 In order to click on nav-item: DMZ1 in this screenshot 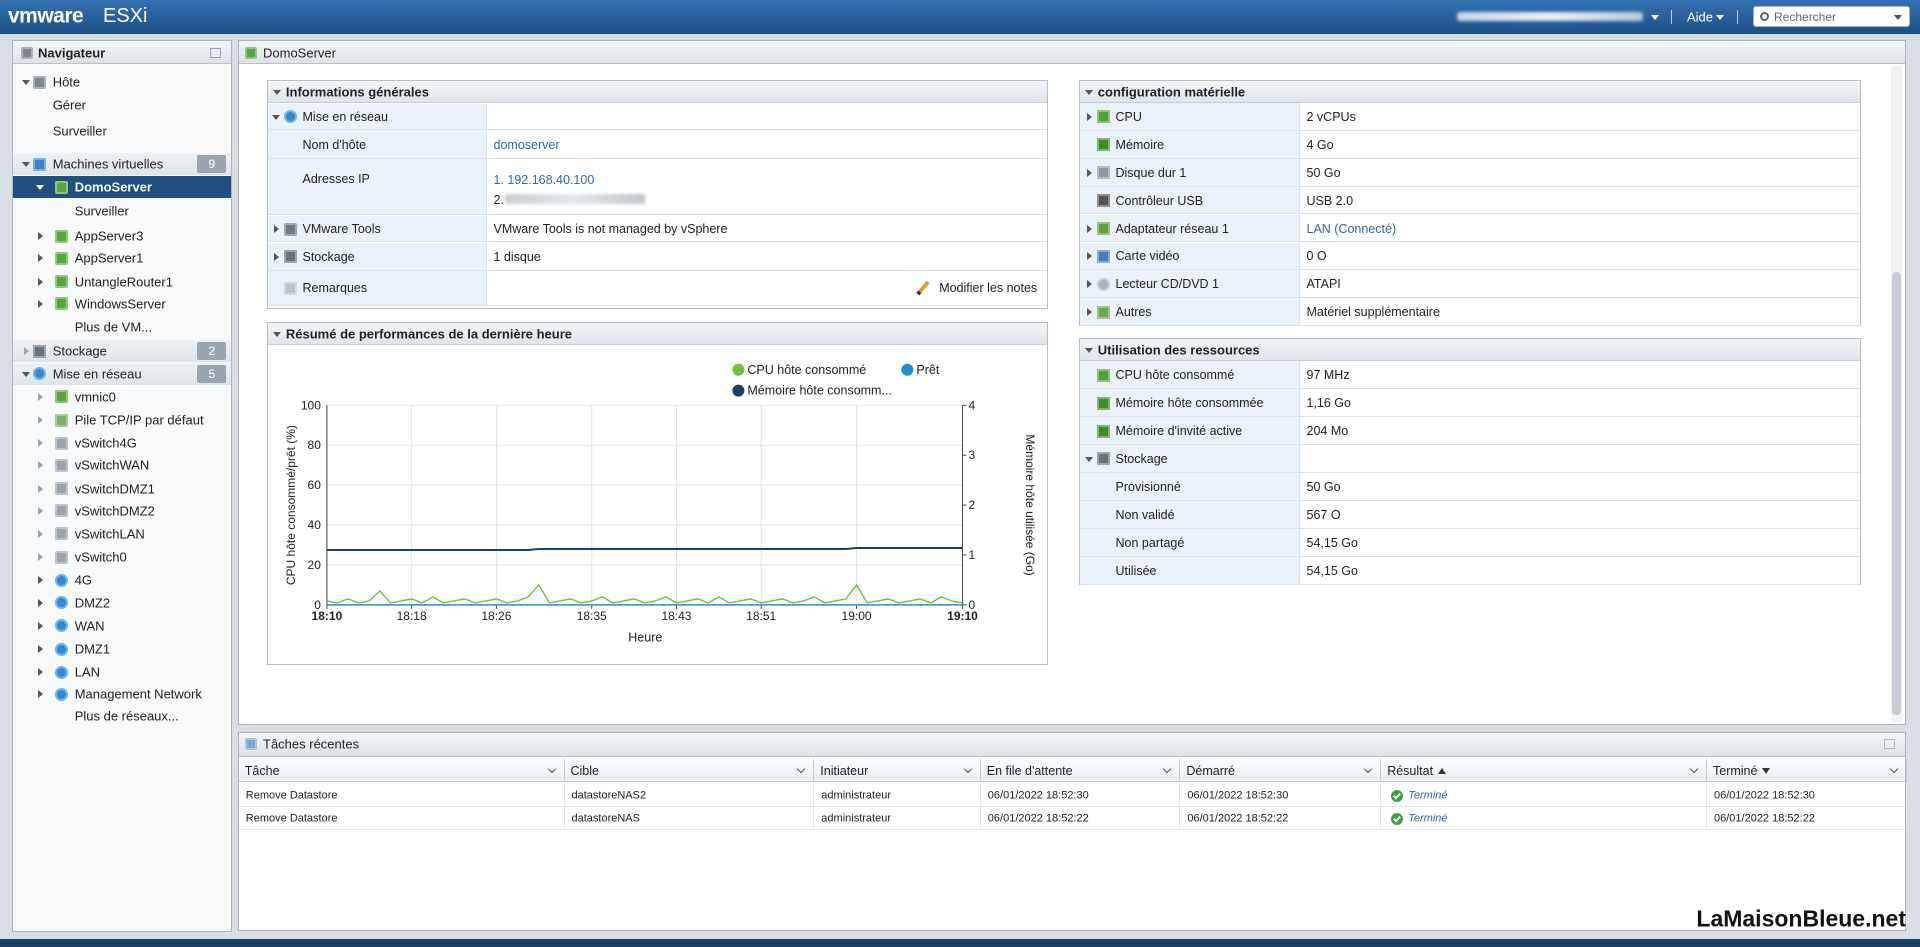, I will do `click(92, 649)`.